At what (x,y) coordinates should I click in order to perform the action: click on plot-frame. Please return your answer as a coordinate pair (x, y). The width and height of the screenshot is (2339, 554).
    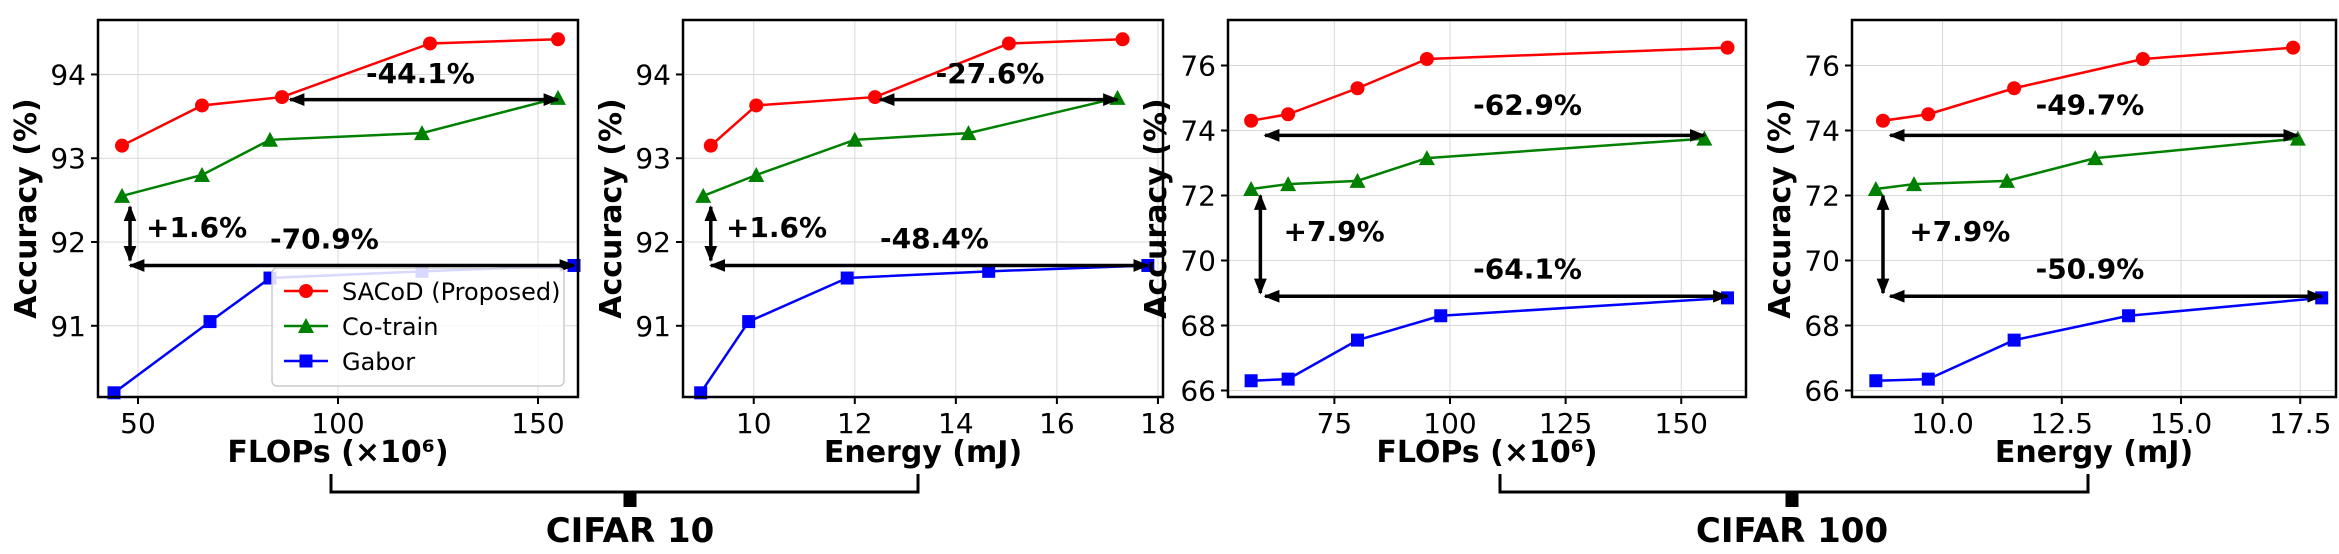
    Looking at the image, I should click on (2094, 208).